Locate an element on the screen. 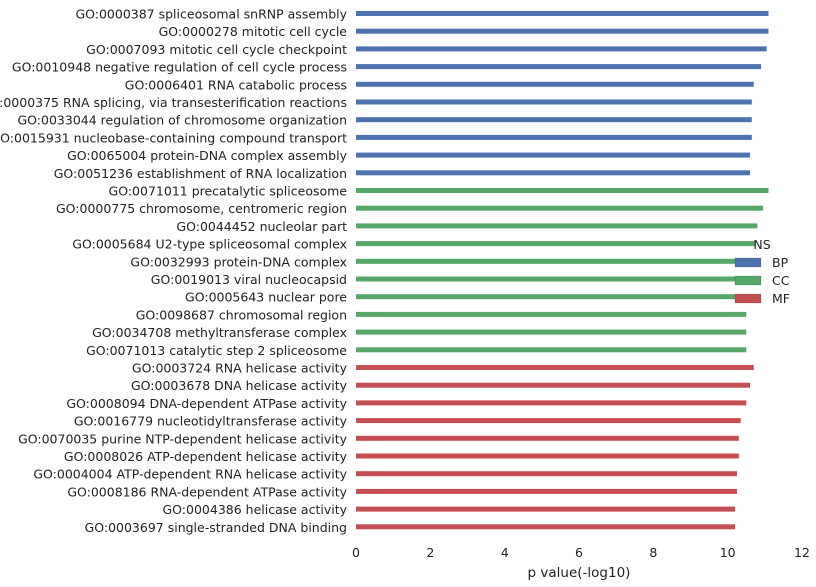  category-label: GO:0006401 RNA catabolic process is located at coordinates (236, 84).